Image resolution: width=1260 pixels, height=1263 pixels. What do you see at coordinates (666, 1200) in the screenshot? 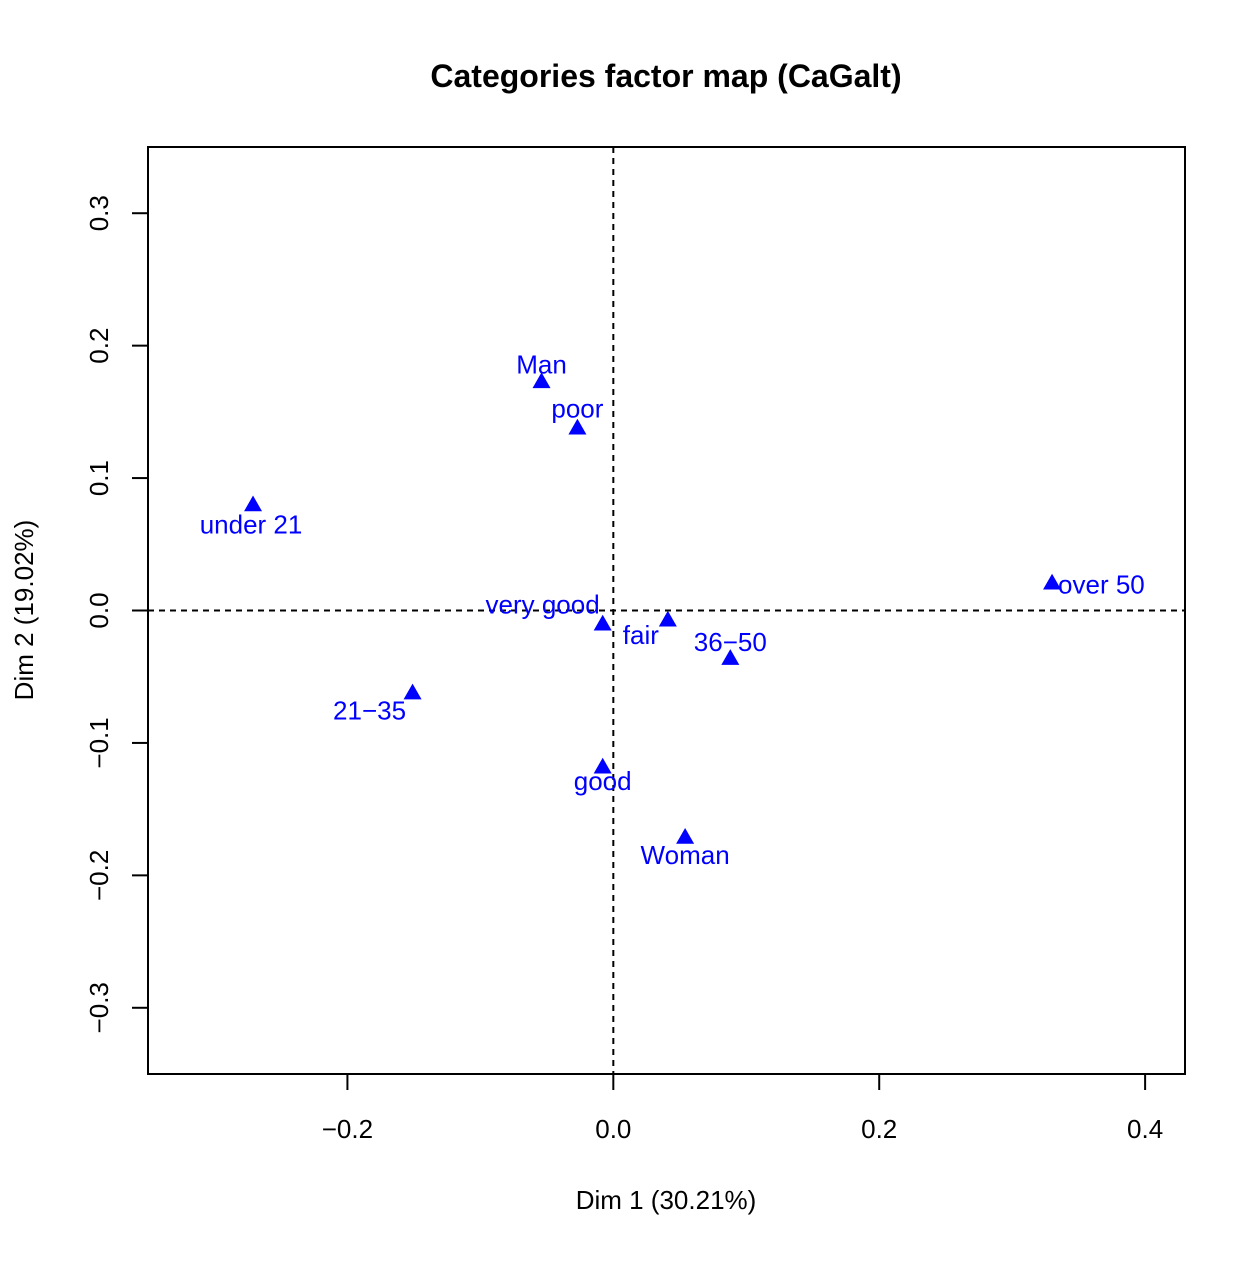
I see `x-axis-title: Dim 1 (30.21%)` at bounding box center [666, 1200].